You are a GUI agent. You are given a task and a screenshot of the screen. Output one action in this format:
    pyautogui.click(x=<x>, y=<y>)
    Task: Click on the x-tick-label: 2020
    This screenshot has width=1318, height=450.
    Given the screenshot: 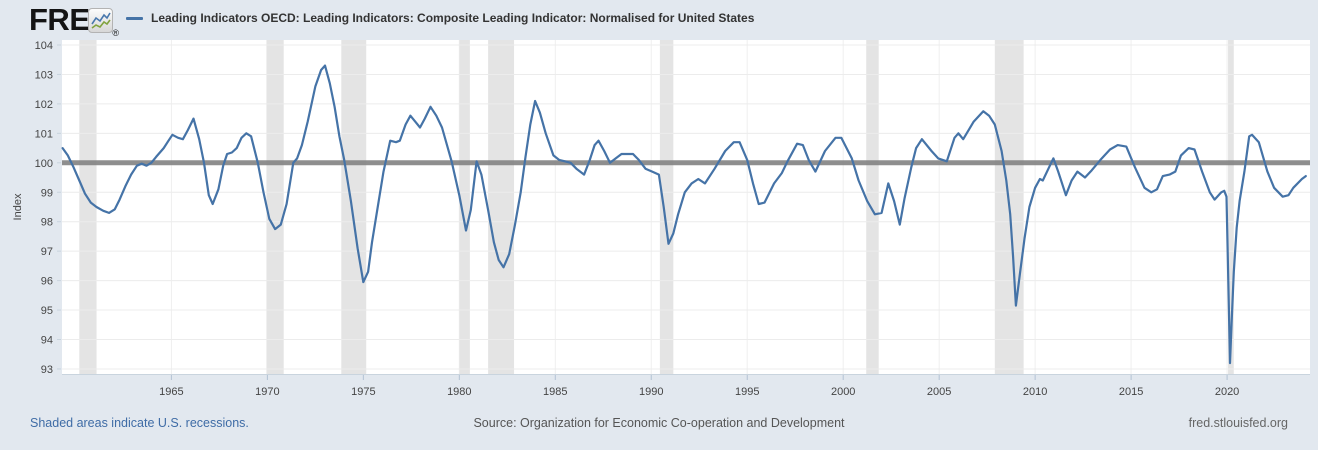 What is the action you would take?
    pyautogui.click(x=1227, y=392)
    